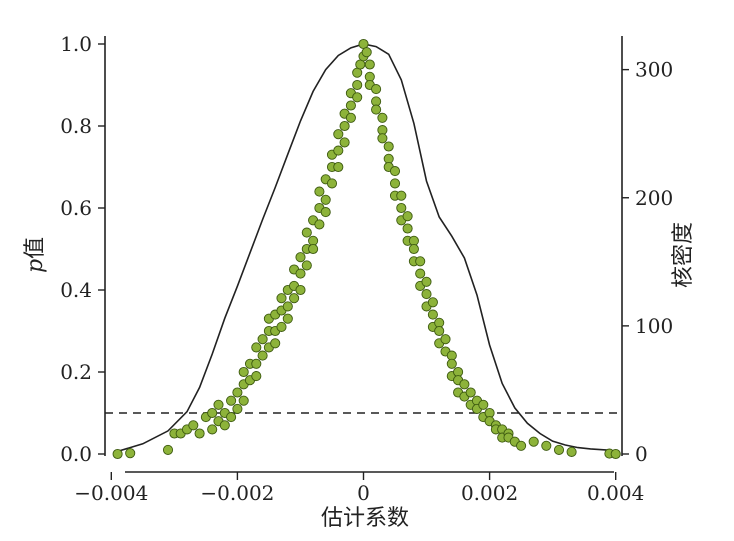 The height and width of the screenshot is (541, 734). I want to click on y-axis-left-title: p值, so click(35, 255).